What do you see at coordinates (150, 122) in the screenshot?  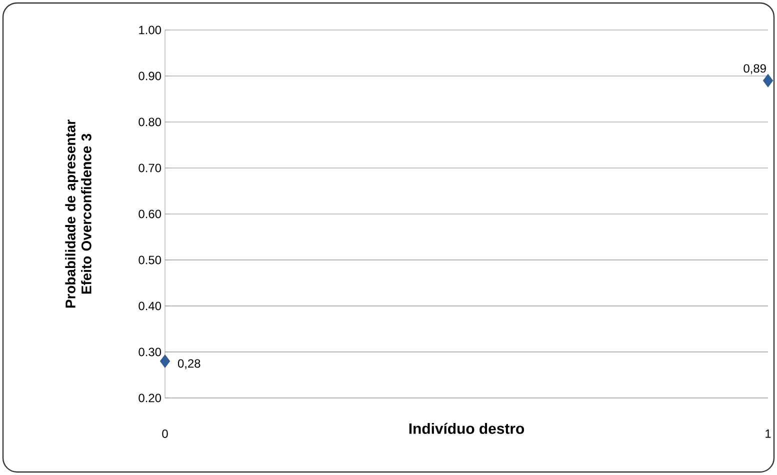 I see `y-tick-label: 0.80` at bounding box center [150, 122].